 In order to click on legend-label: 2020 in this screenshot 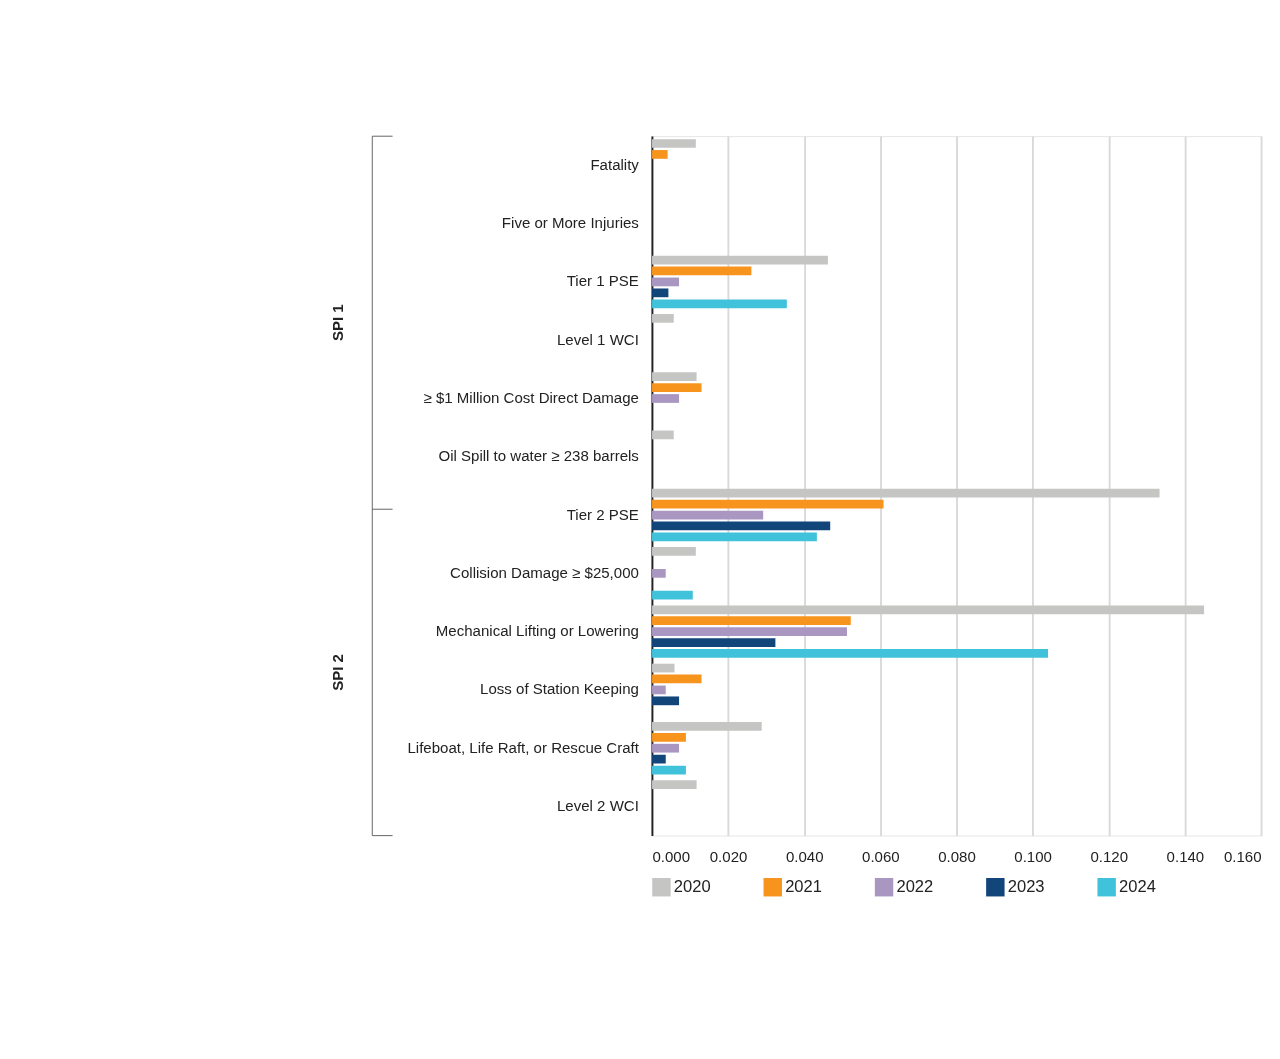, I will do `click(692, 887)`.